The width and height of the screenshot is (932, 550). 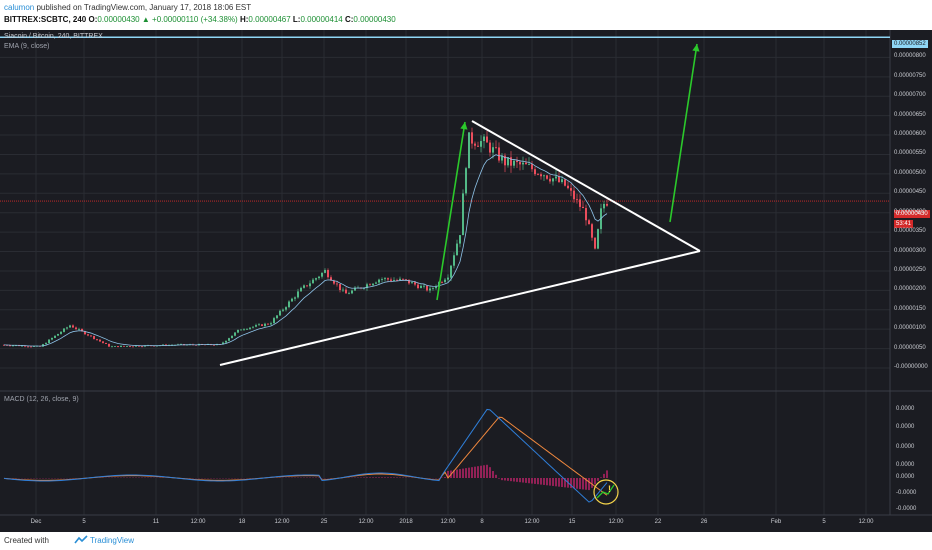 I want to click on open-value: 0.00000430, so click(x=118, y=19).